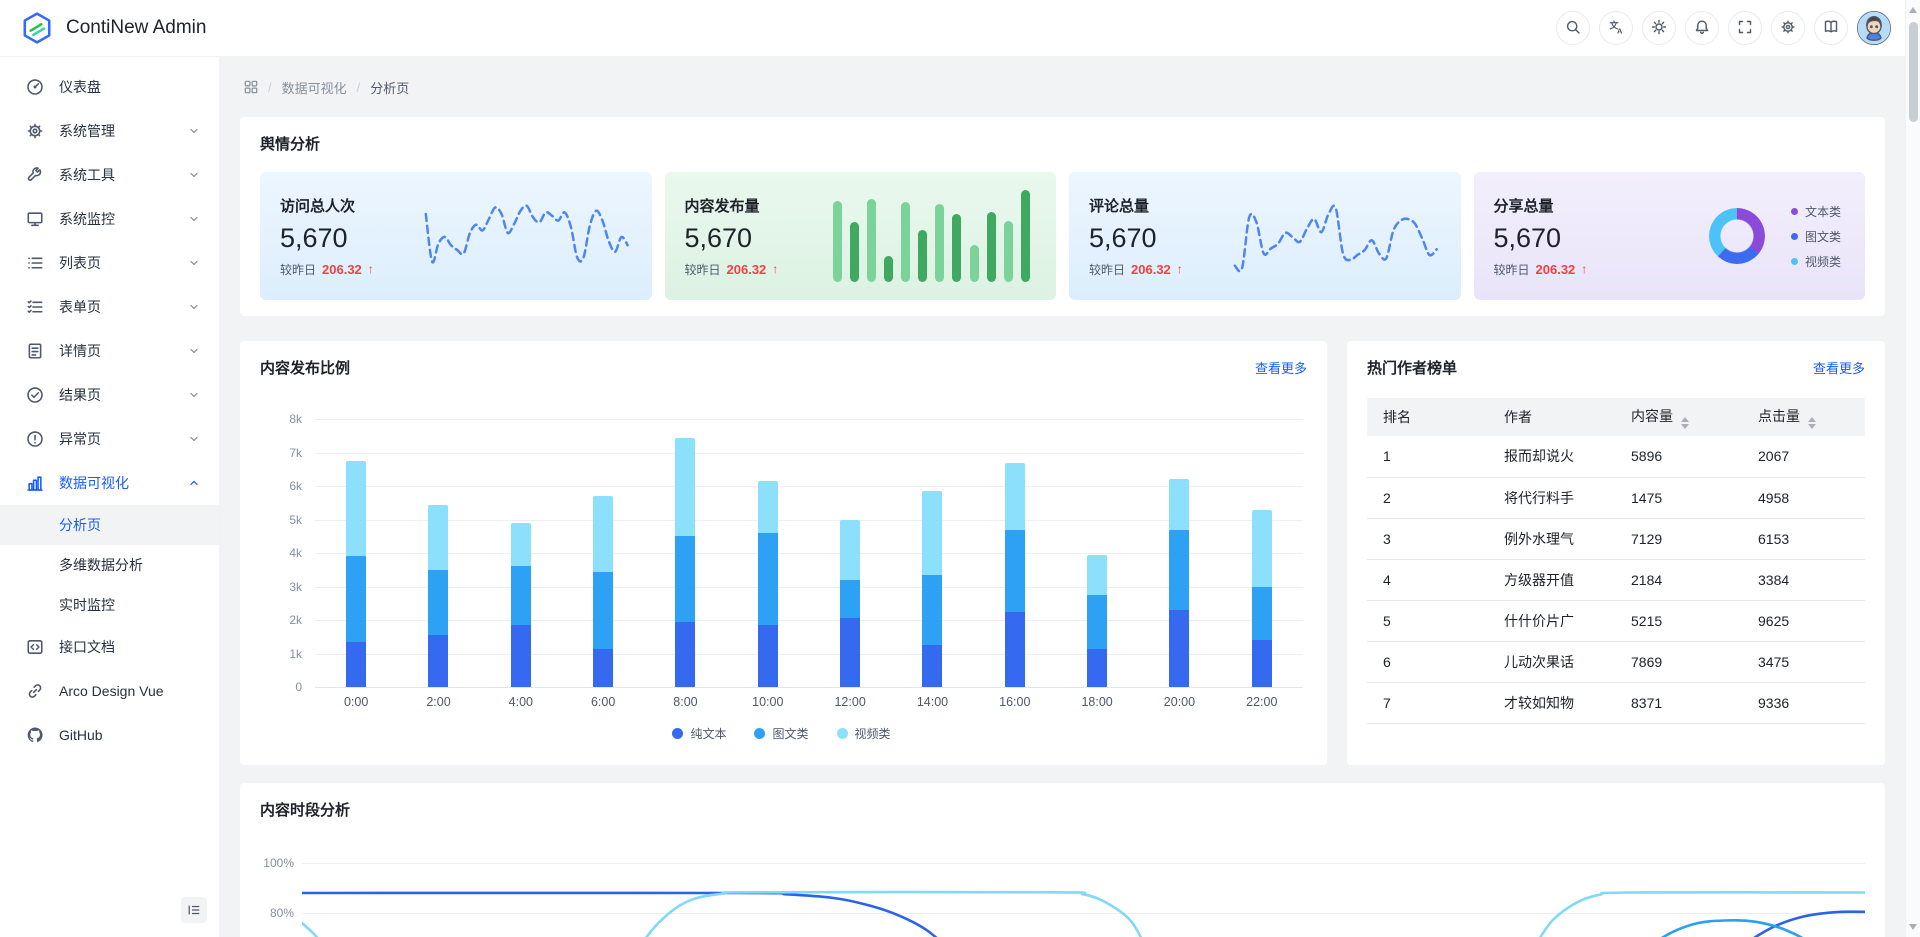  I want to click on y-axis-label: 2k, so click(295, 620).